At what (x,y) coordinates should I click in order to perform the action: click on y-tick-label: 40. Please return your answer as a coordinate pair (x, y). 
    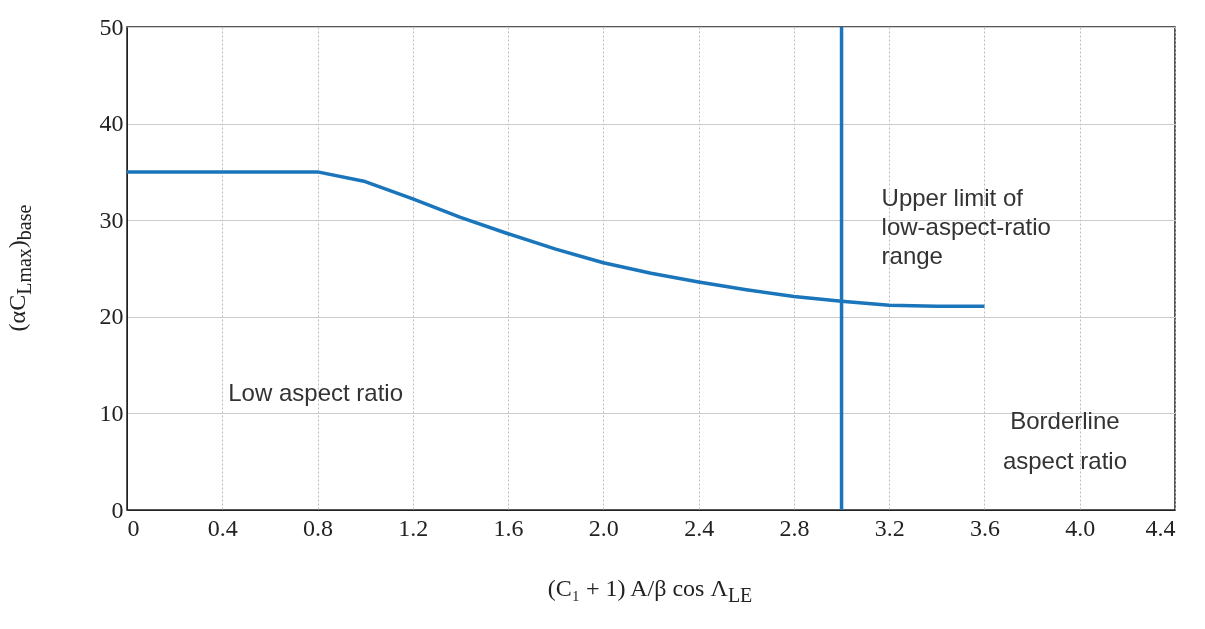
    Looking at the image, I should click on (111, 123).